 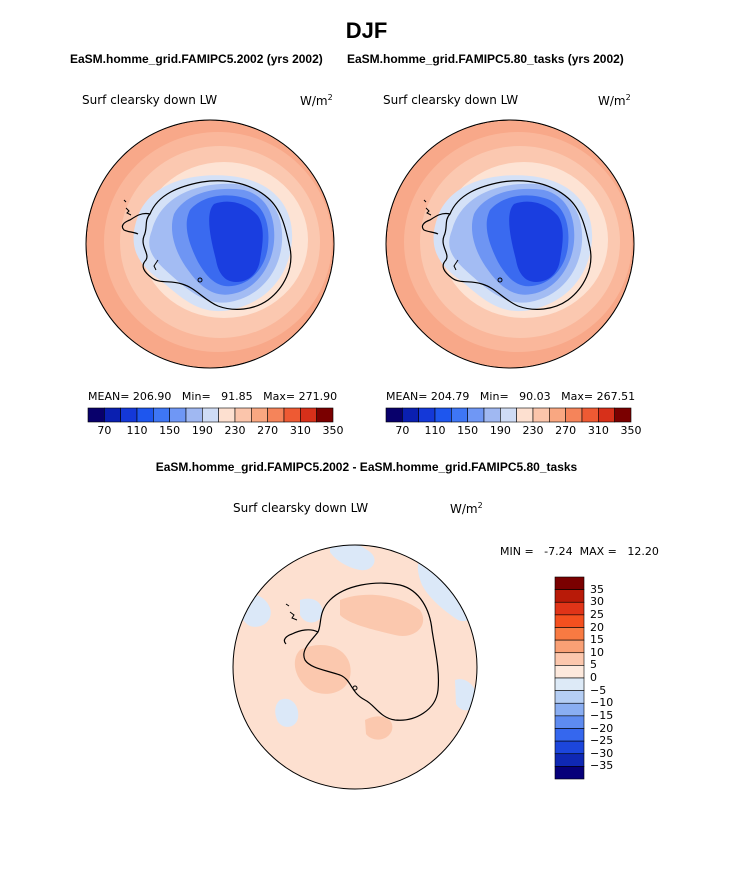 I want to click on panel-1-variable-label: Surf clearsky down LW, so click(x=150, y=100).